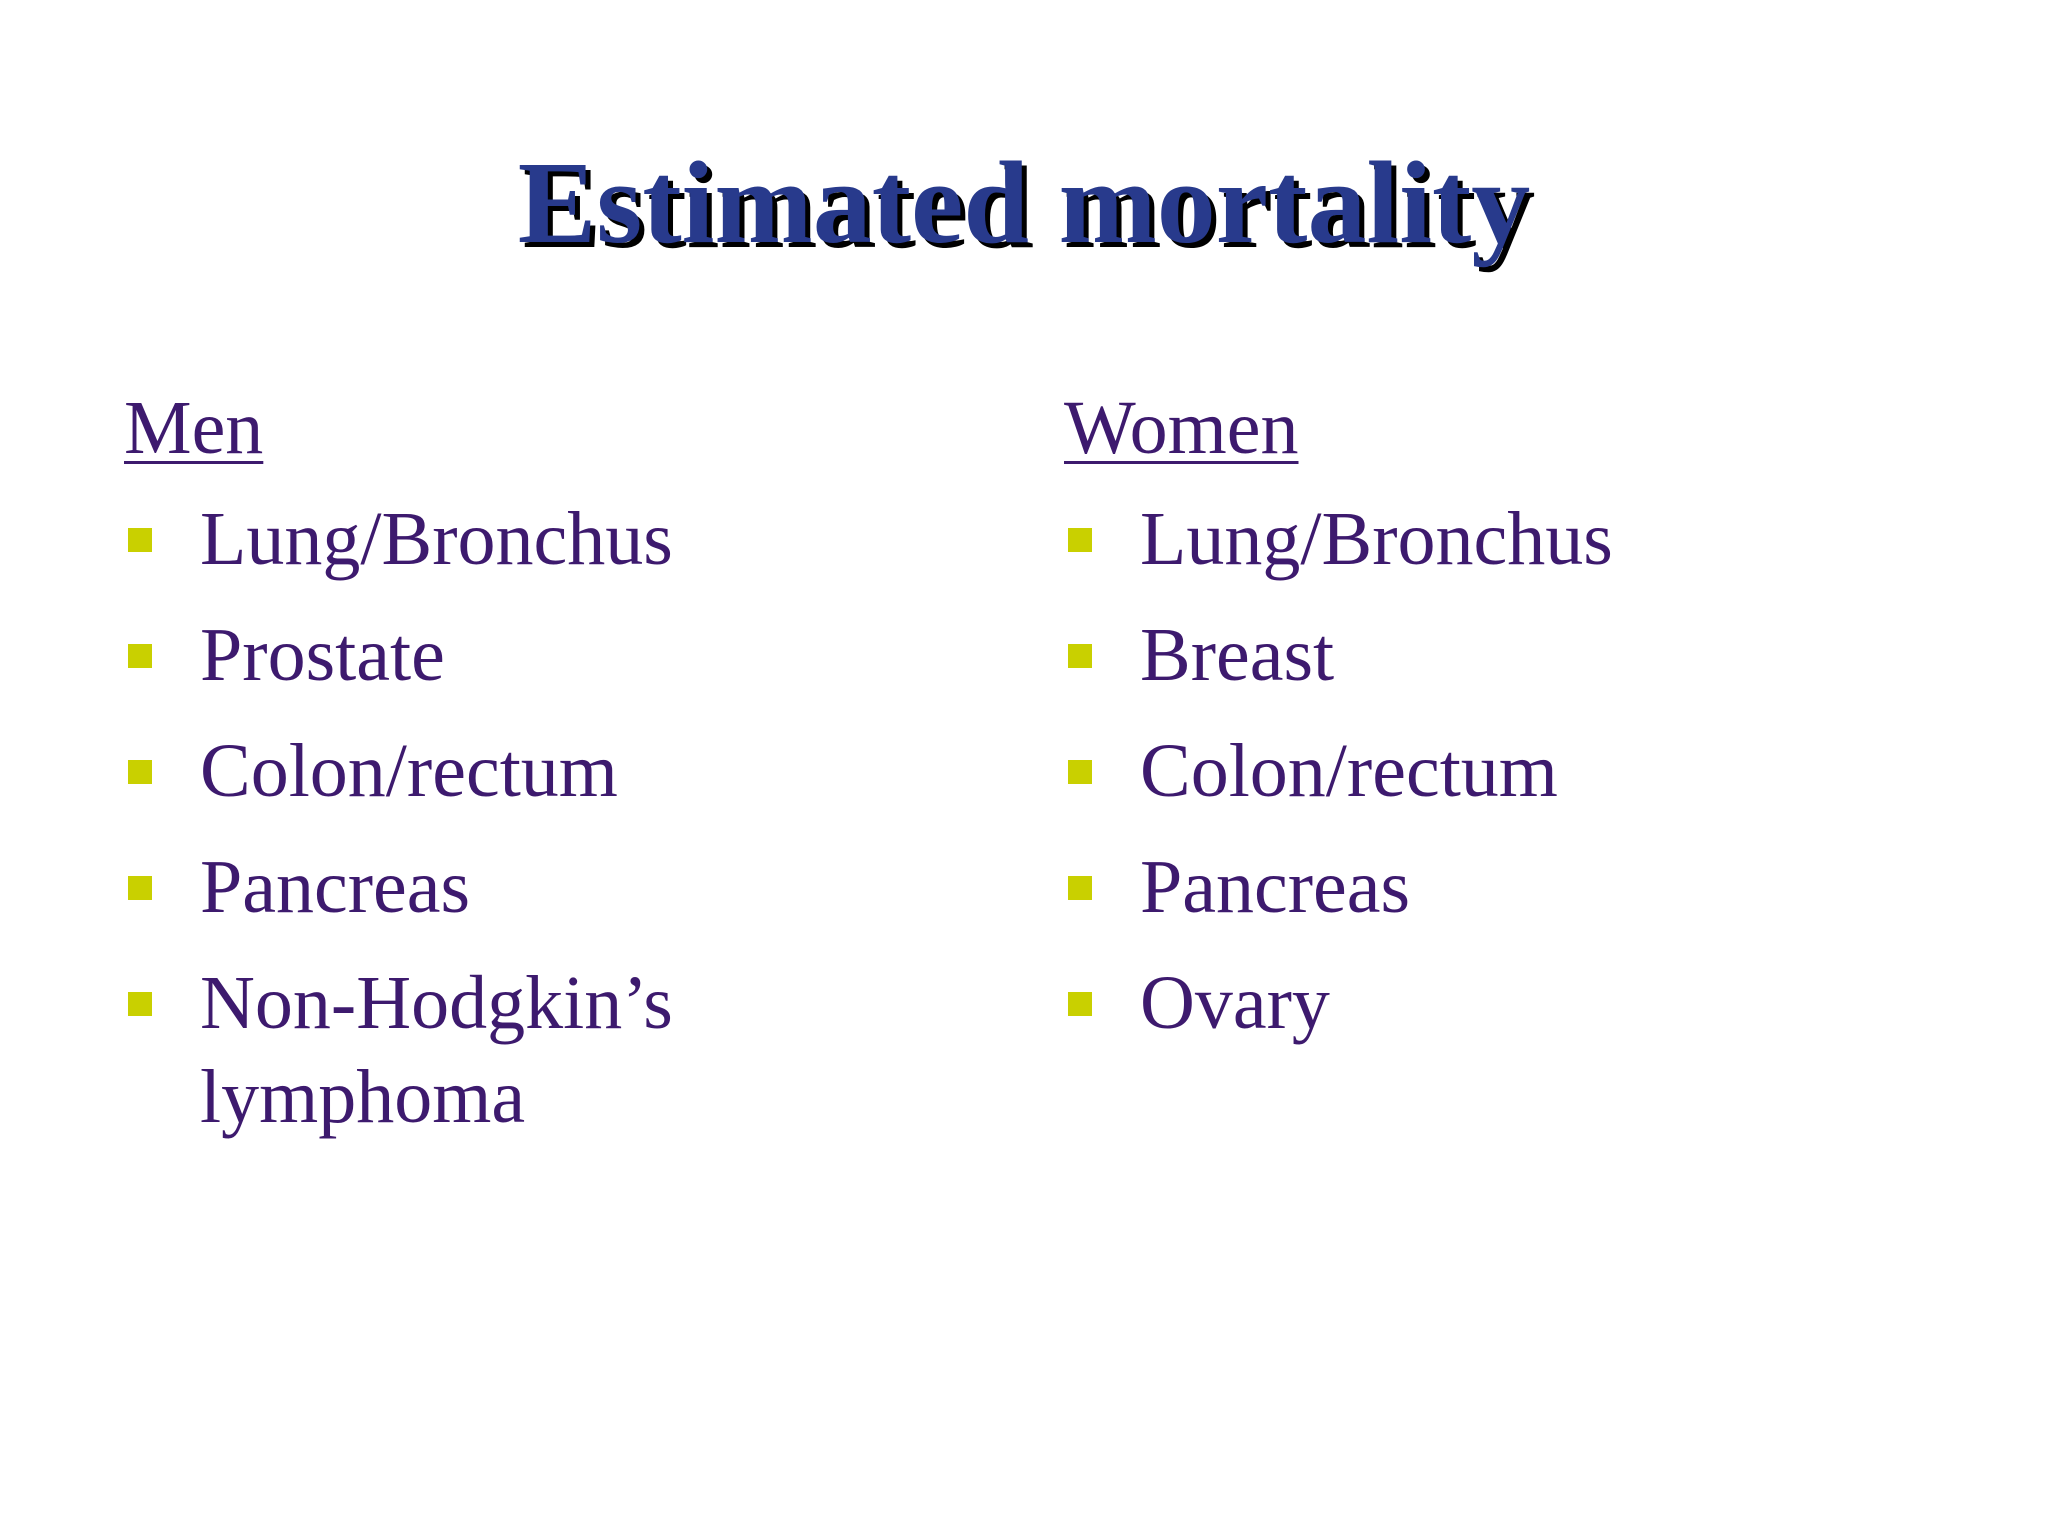 The height and width of the screenshot is (1536, 2048). What do you see at coordinates (1235, 1003) in the screenshot?
I see `list-item-text: Ovary` at bounding box center [1235, 1003].